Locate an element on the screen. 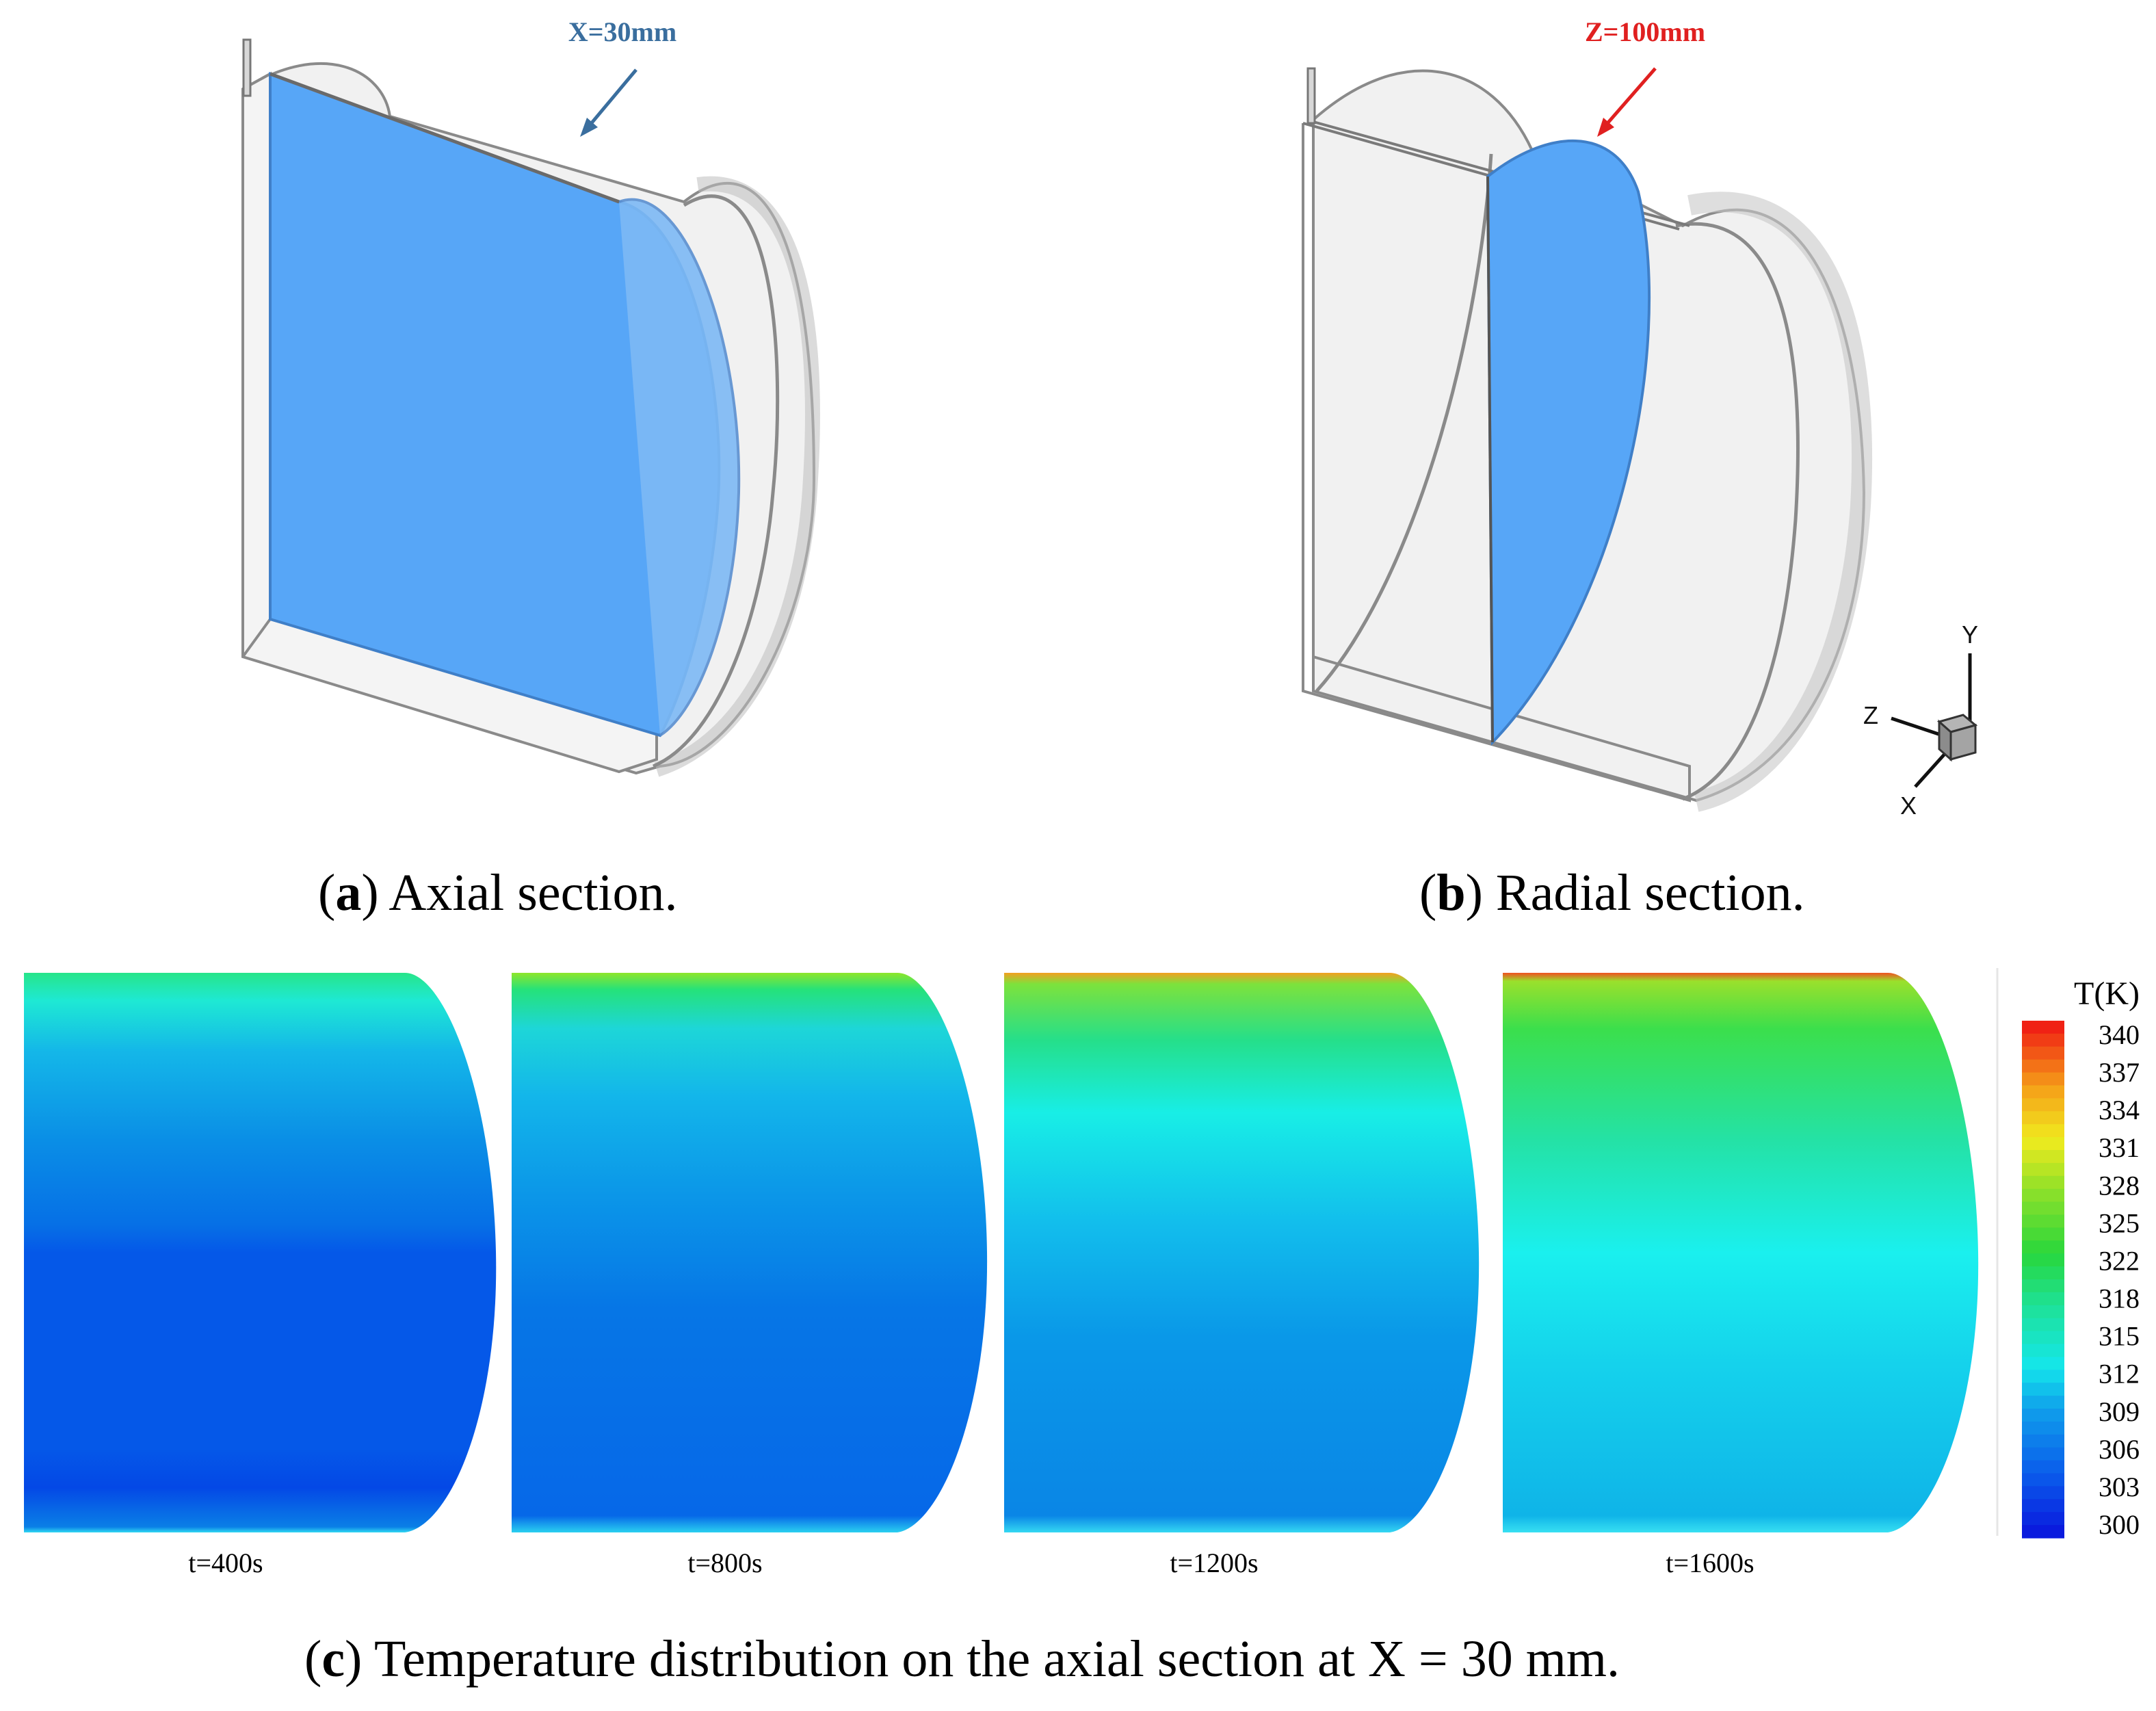 This screenshot has width=2156, height=1711. colorbar-tick-label: 325 is located at coordinates (2119, 1222).